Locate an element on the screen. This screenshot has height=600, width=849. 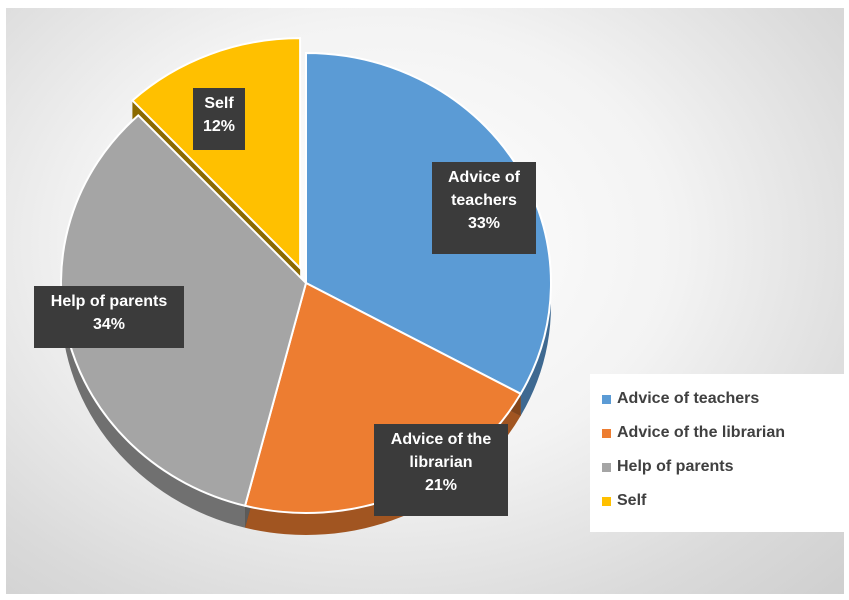
legend-label: Advice of the librarian is located at coordinates (701, 432).